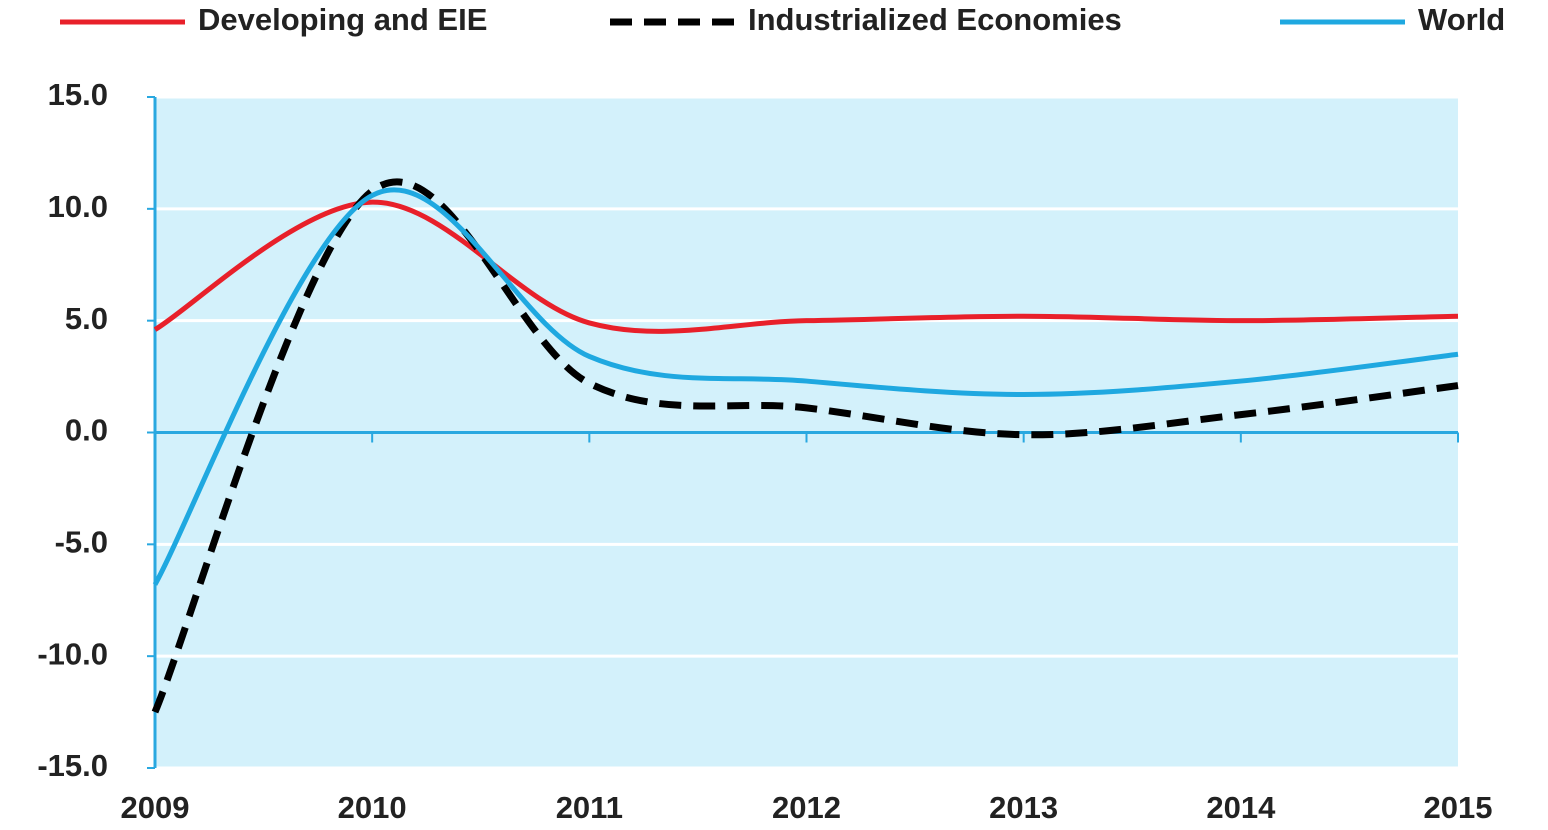 The height and width of the screenshot is (830, 1548). What do you see at coordinates (72, 653) in the screenshot?
I see `y-tick-label: -10.0` at bounding box center [72, 653].